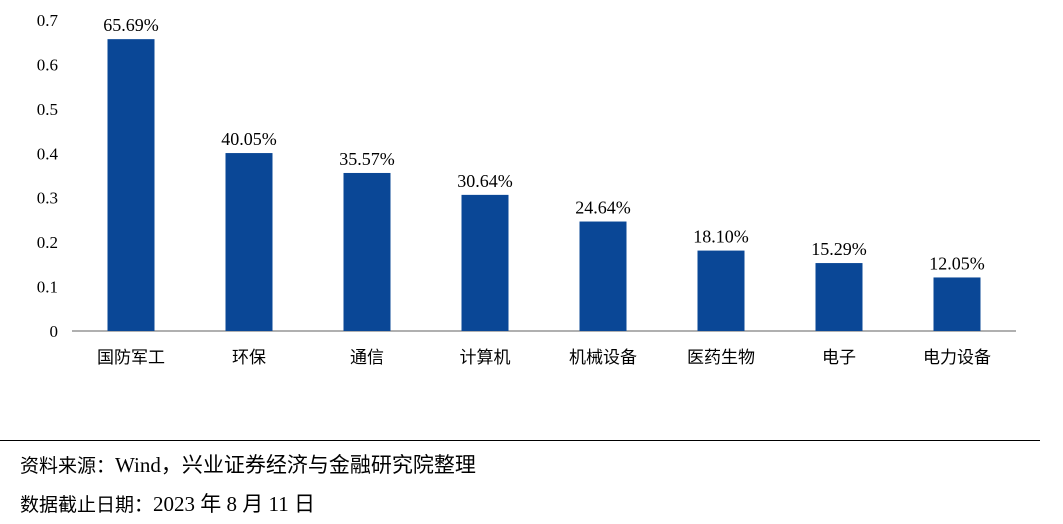 This screenshot has width=1063, height=524. Describe the element at coordinates (839, 358) in the screenshot. I see `x-tick-label: 电子` at that location.